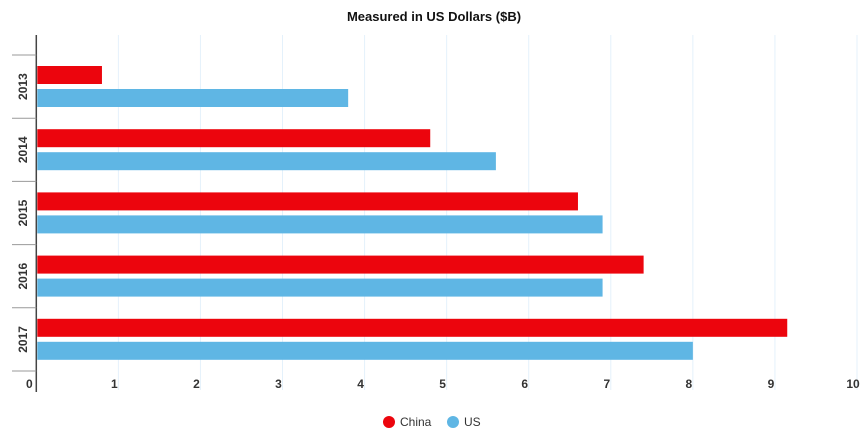  Describe the element at coordinates (23, 86) in the screenshot. I see `y-tick-label: 2013` at that location.